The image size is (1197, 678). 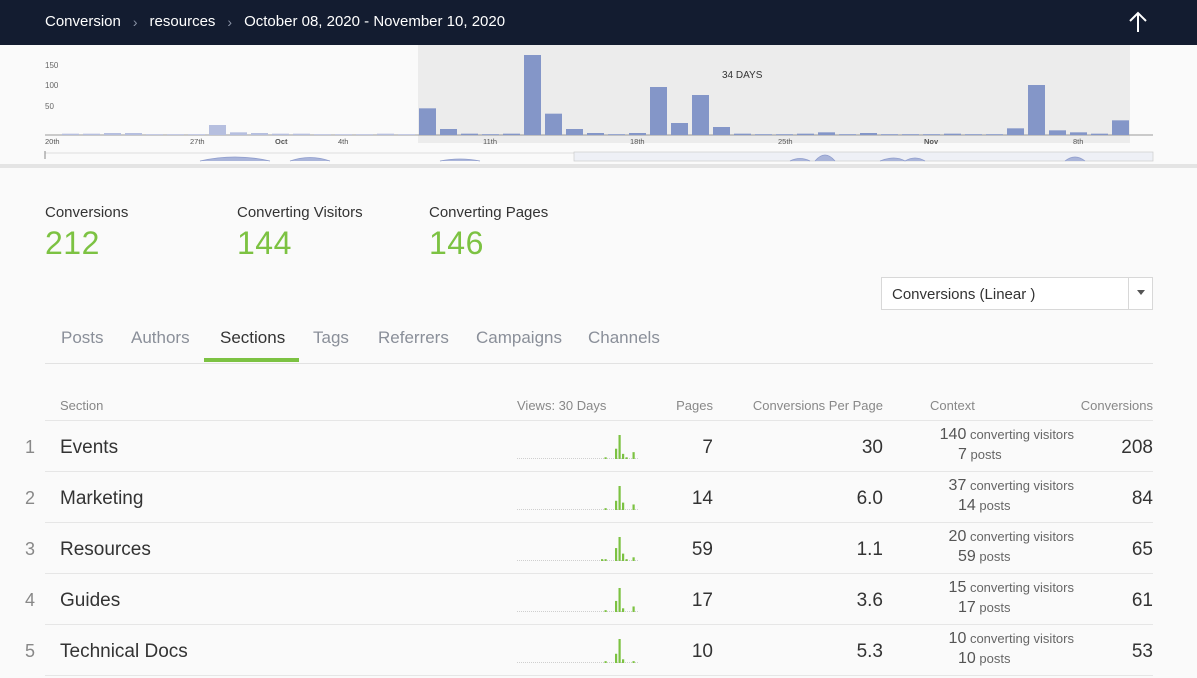 I want to click on header-pages: Pages, so click(x=694, y=405).